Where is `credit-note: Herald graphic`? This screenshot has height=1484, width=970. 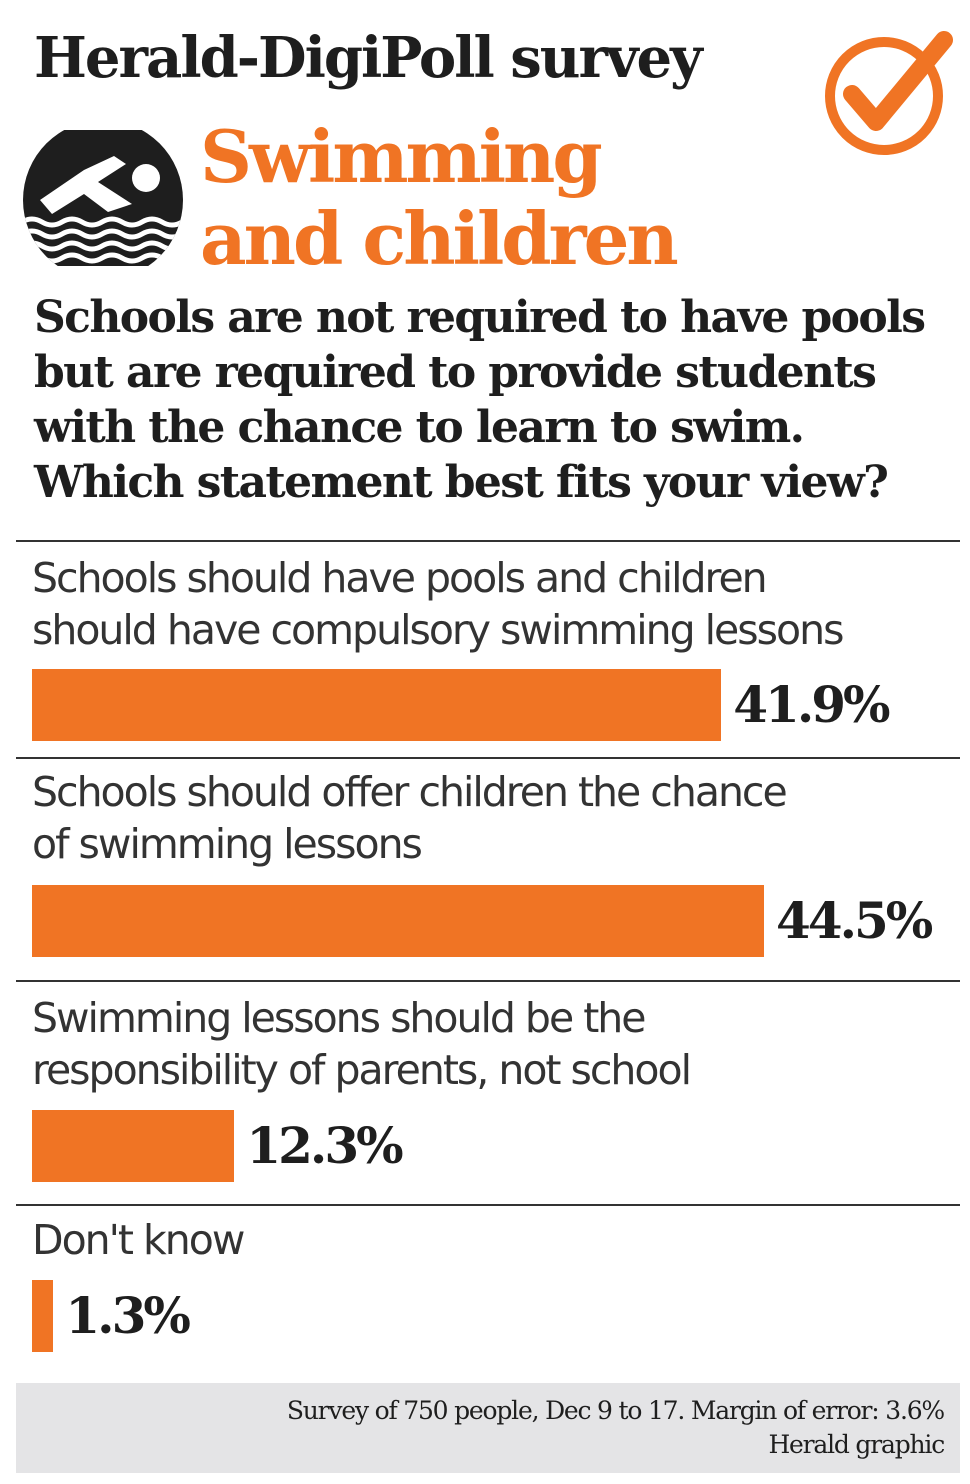 credit-note: Herald graphic is located at coordinates (856, 1444).